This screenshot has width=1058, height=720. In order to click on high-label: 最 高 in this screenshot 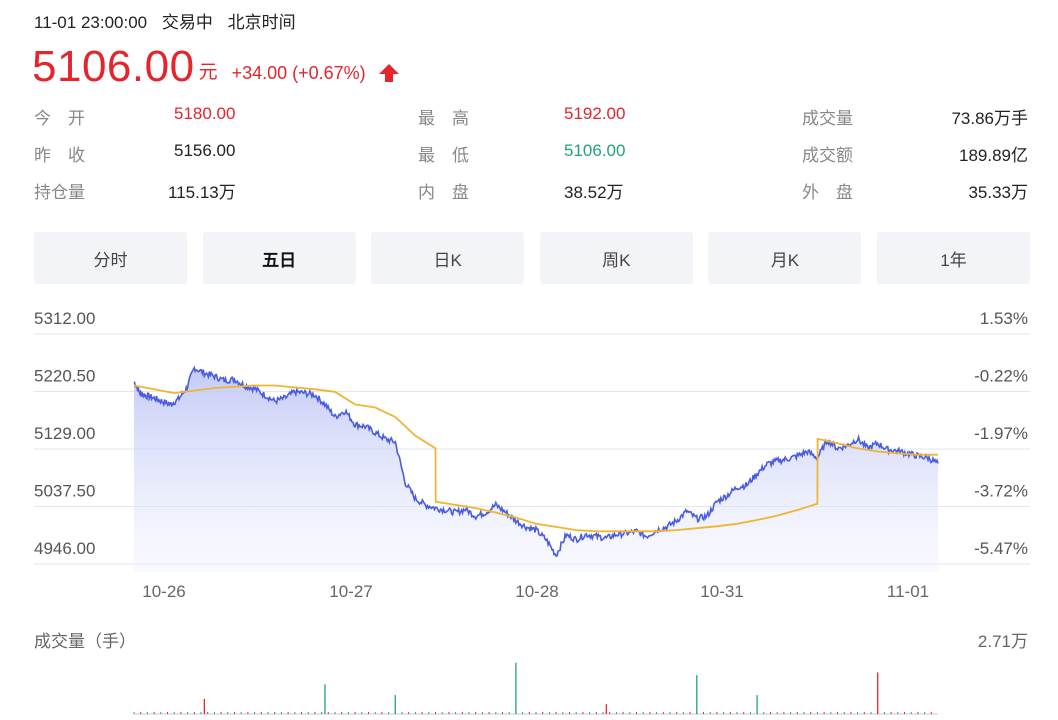, I will do `click(443, 118)`.